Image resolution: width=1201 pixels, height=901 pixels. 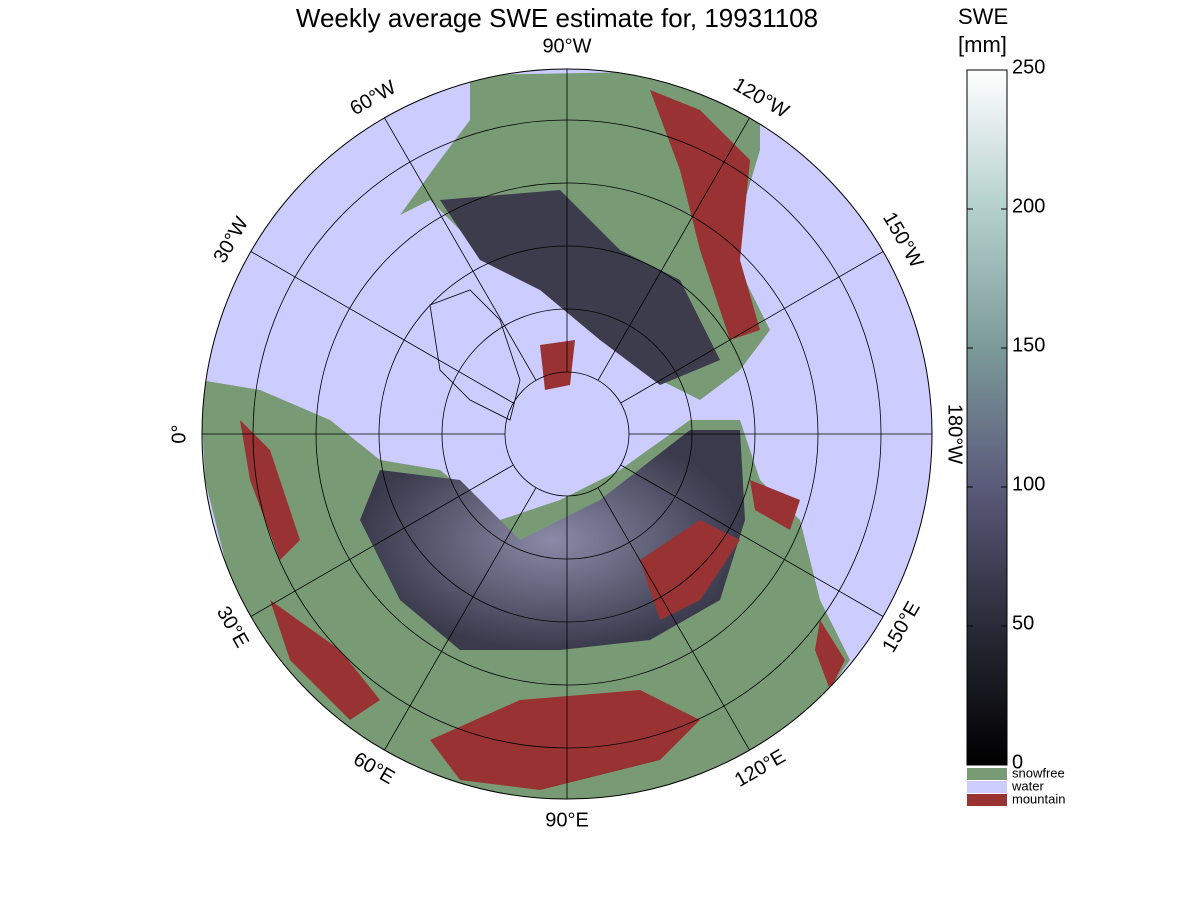 What do you see at coordinates (983, 16) in the screenshot?
I see `colorbar-label: SWE` at bounding box center [983, 16].